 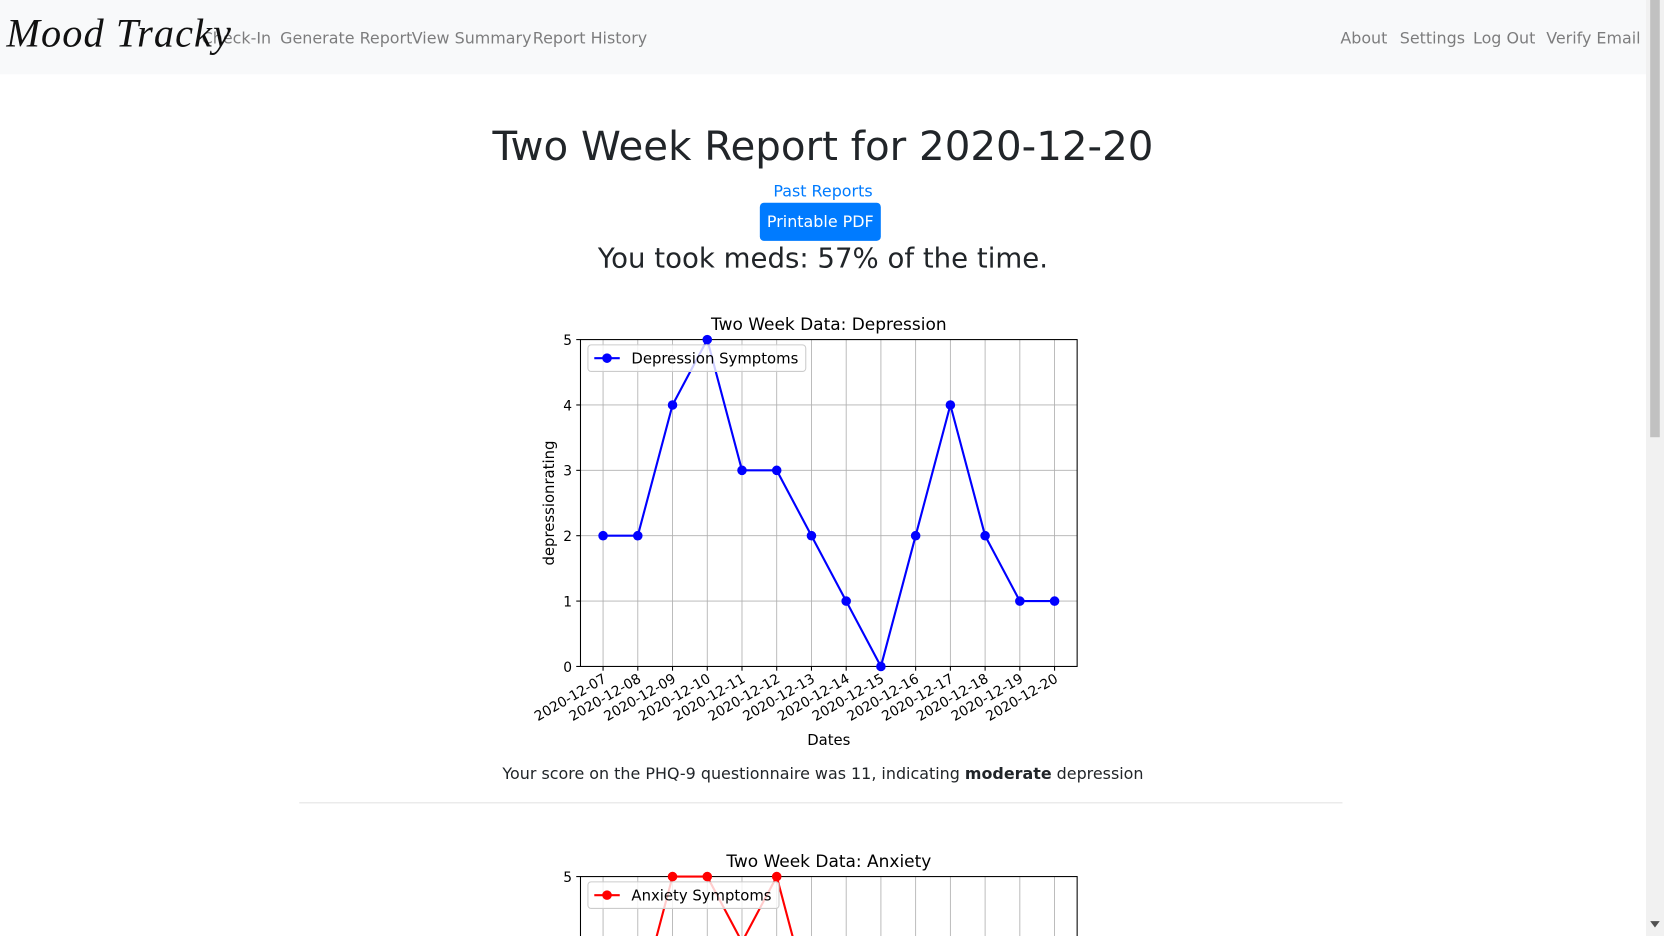 I want to click on brand: Mood Tracky, so click(x=119, y=34).